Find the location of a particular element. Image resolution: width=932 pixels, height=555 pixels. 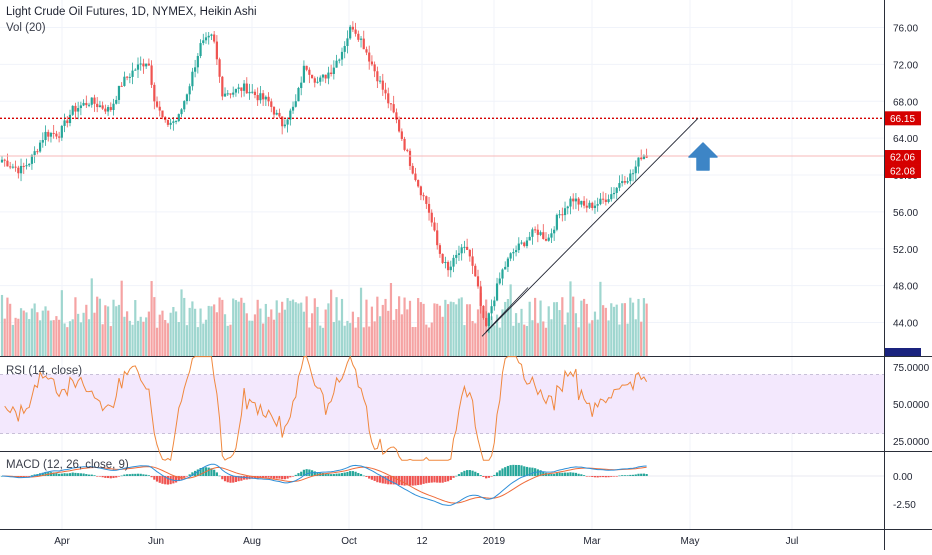

price-tick-label: 64.00 is located at coordinates (905, 139).